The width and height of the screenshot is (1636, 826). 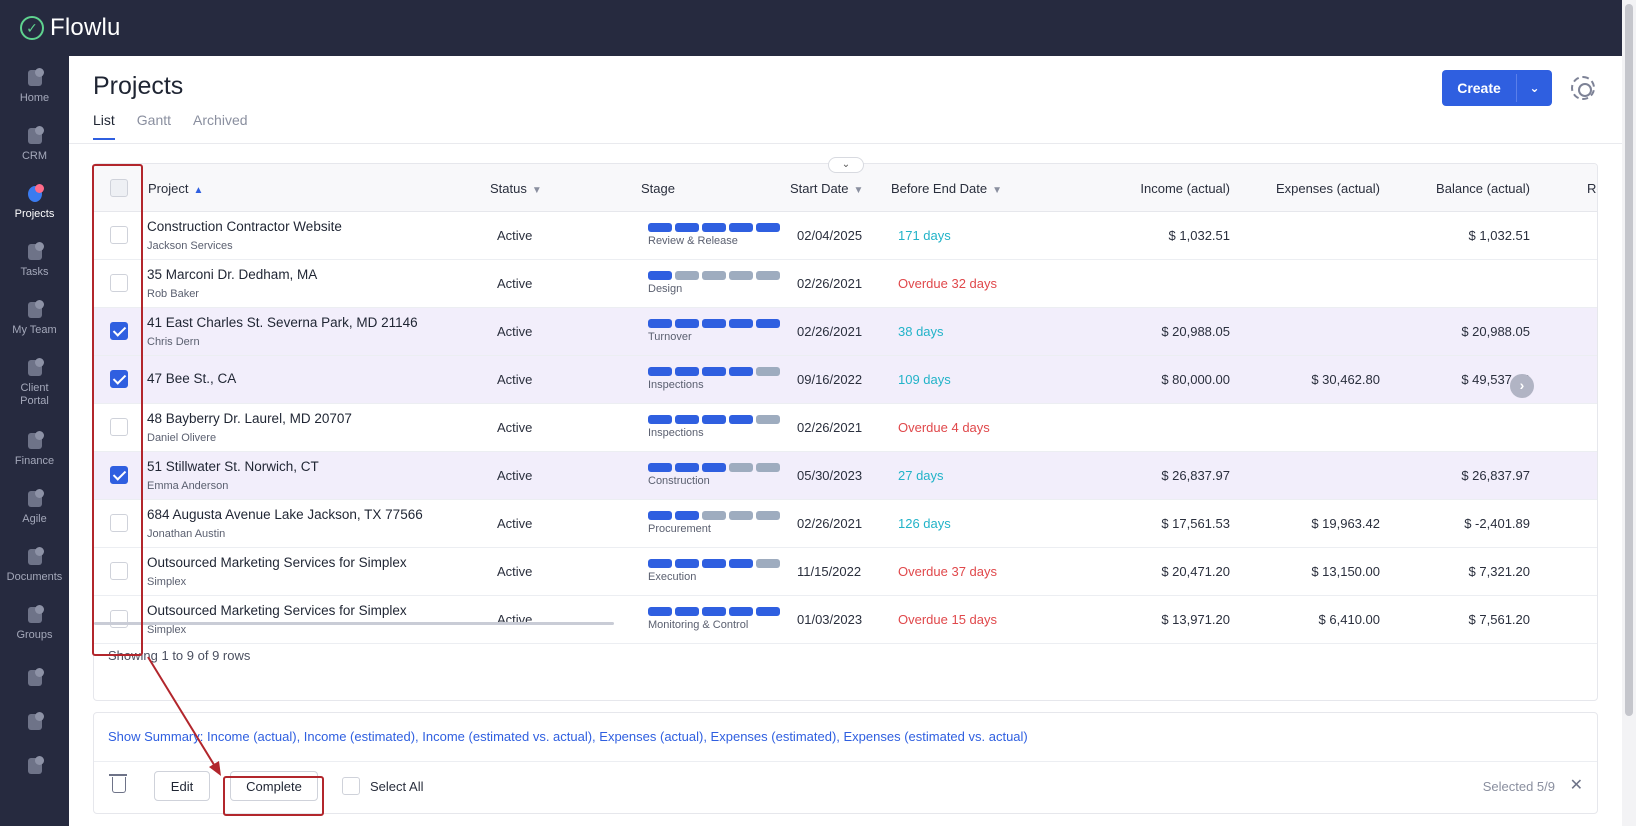 I want to click on app-name: Flowlu, so click(x=85, y=27).